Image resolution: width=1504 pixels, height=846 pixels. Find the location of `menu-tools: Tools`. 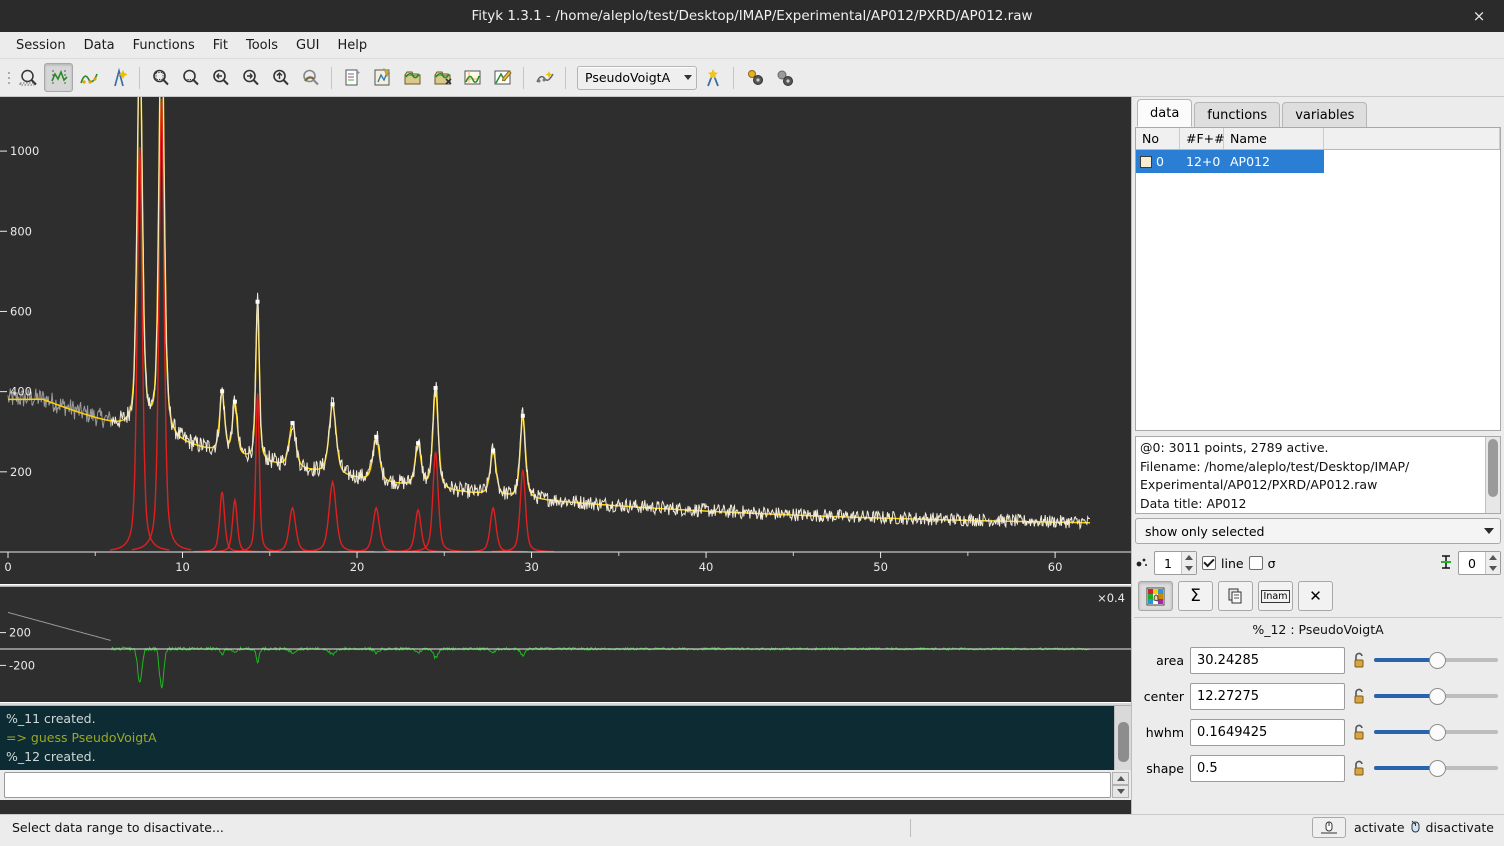

menu-tools: Tools is located at coordinates (262, 45).